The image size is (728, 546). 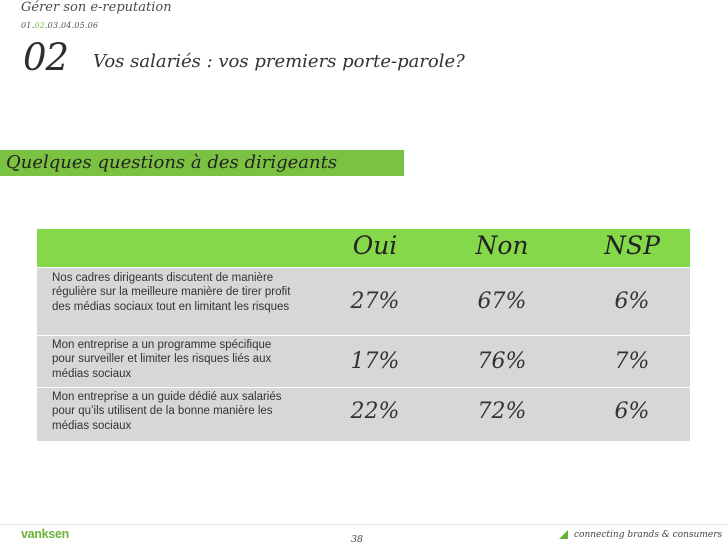 I want to click on column-header-oui: Oui, so click(x=375, y=245).